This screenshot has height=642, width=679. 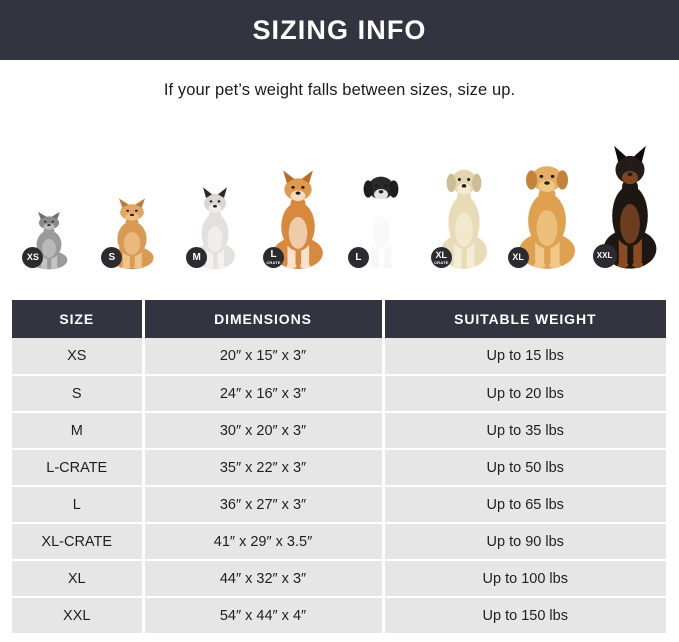 I want to click on cell-size: L, so click(x=78, y=505).